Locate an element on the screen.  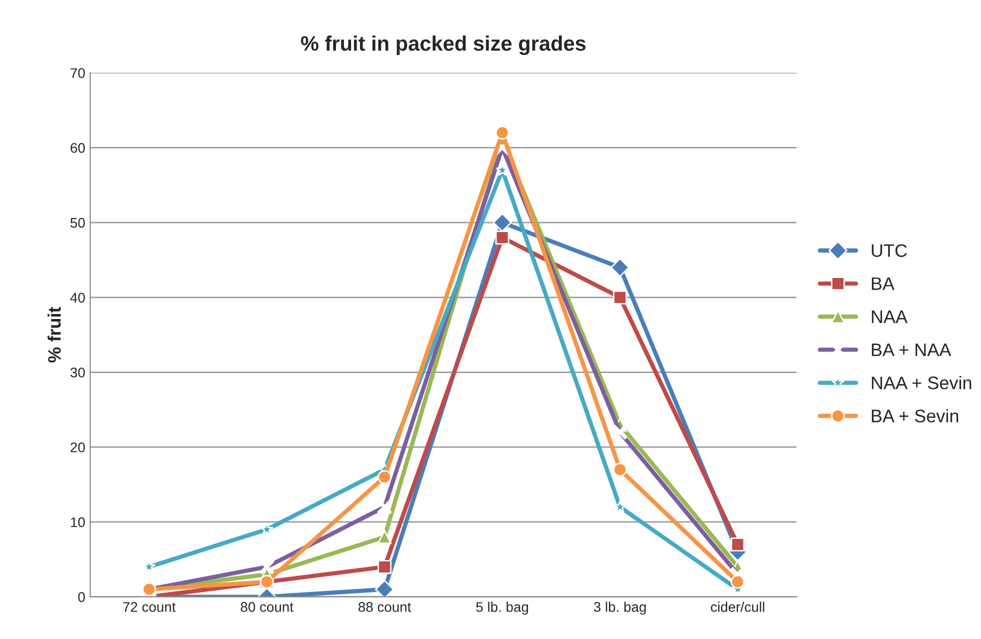
x-tick-label: 3 lb. bag is located at coordinates (620, 608).